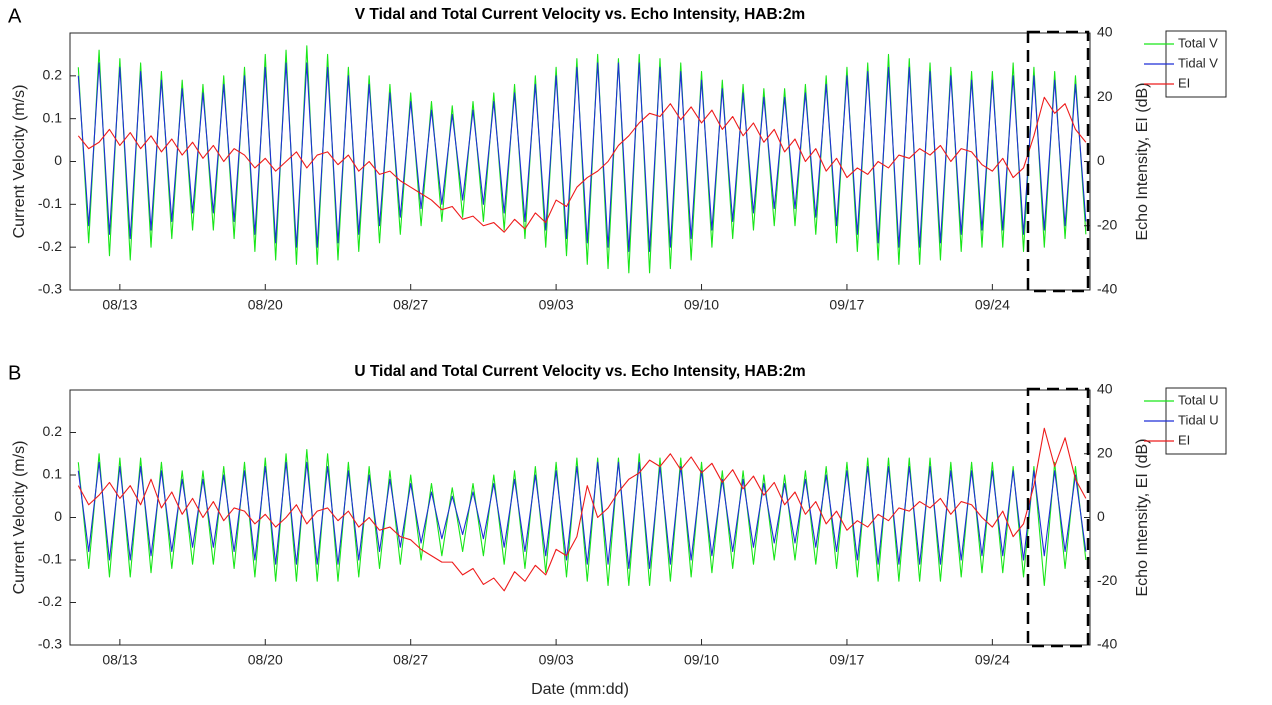  Describe the element at coordinates (1198, 42) in the screenshot. I see `legend-label: Total V` at that location.